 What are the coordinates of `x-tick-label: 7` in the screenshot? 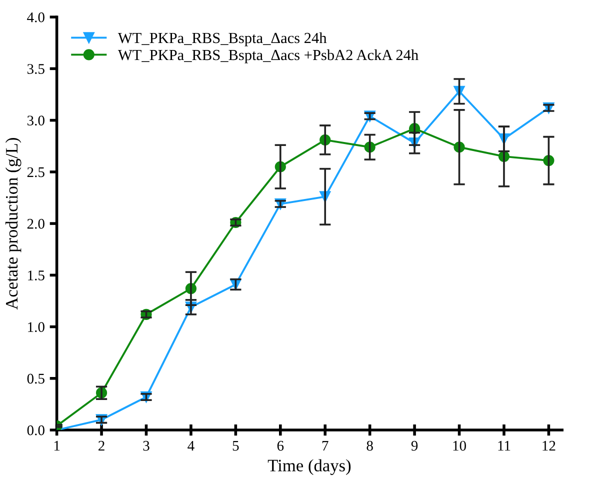 It's located at (325, 446).